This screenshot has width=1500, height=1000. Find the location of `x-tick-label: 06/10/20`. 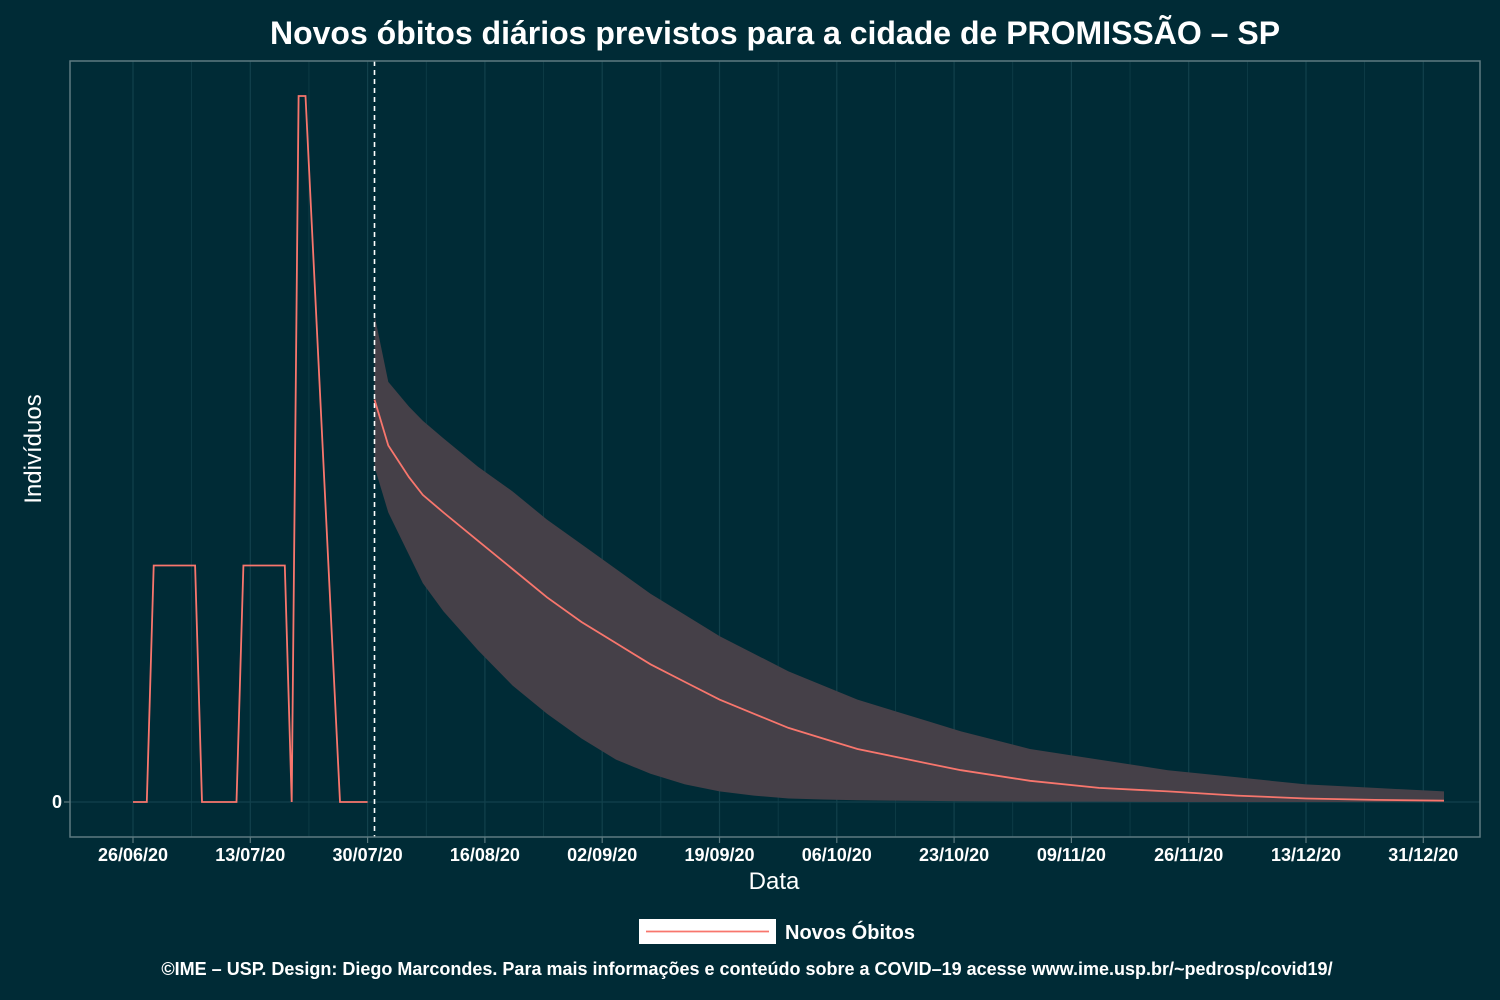

x-tick-label: 06/10/20 is located at coordinates (837, 855).